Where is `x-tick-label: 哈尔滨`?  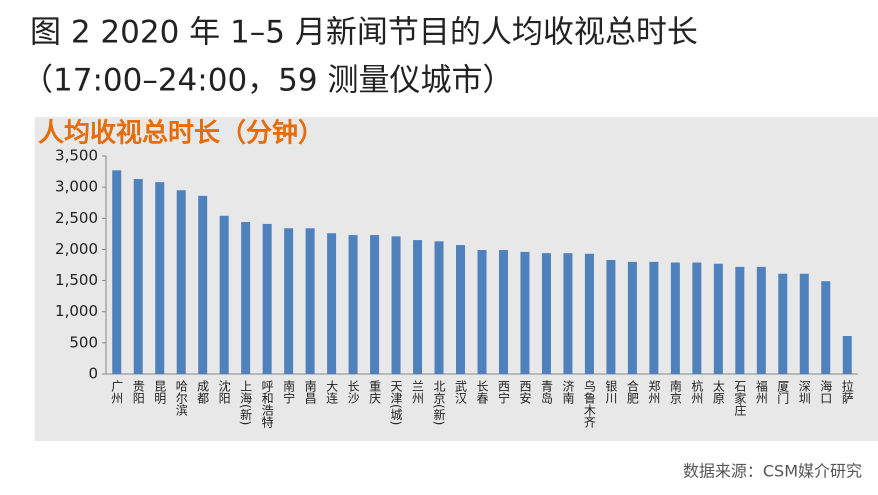 x-tick-label: 哈尔滨 is located at coordinates (181, 398).